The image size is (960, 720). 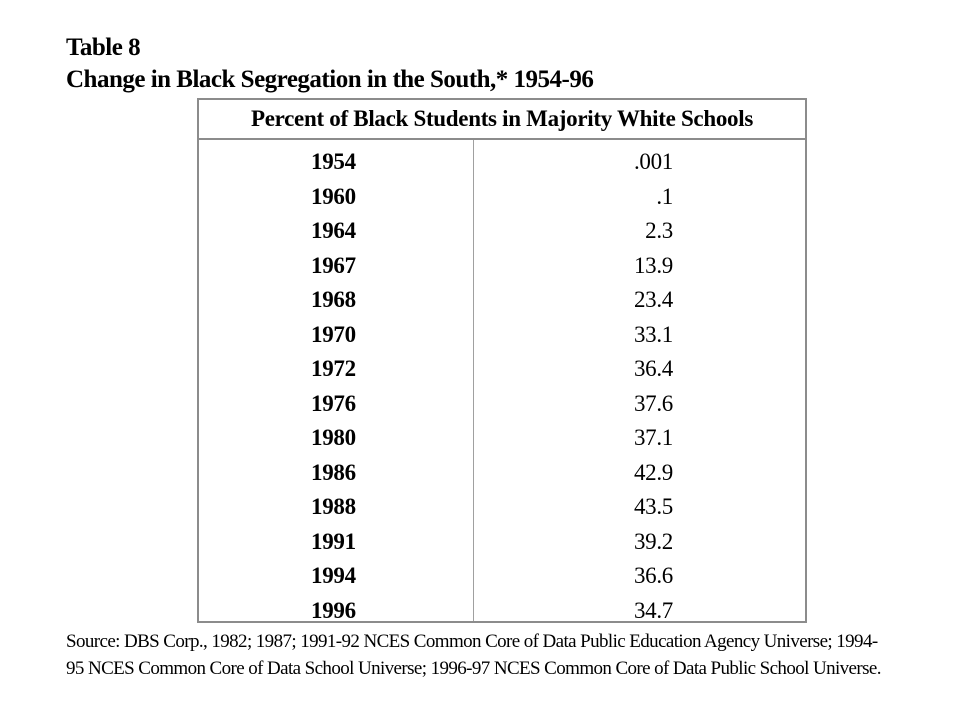 I want to click on percent-value: 34.7, so click(x=653, y=610).